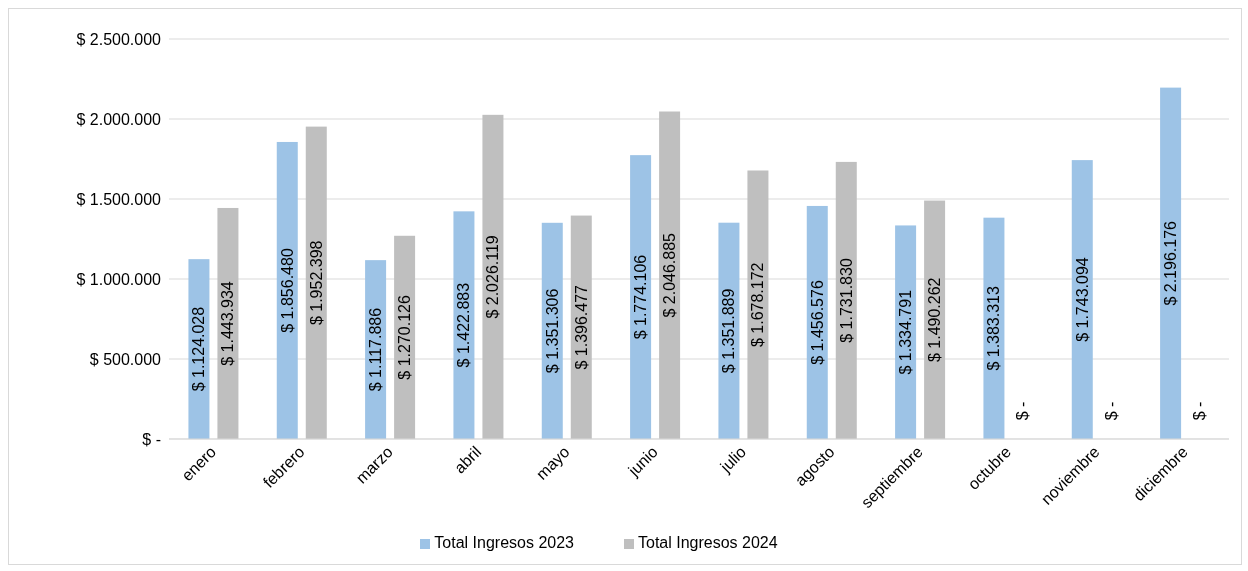  Describe the element at coordinates (125, 359) in the screenshot. I see `y-tick-label: $ 500.000` at that location.